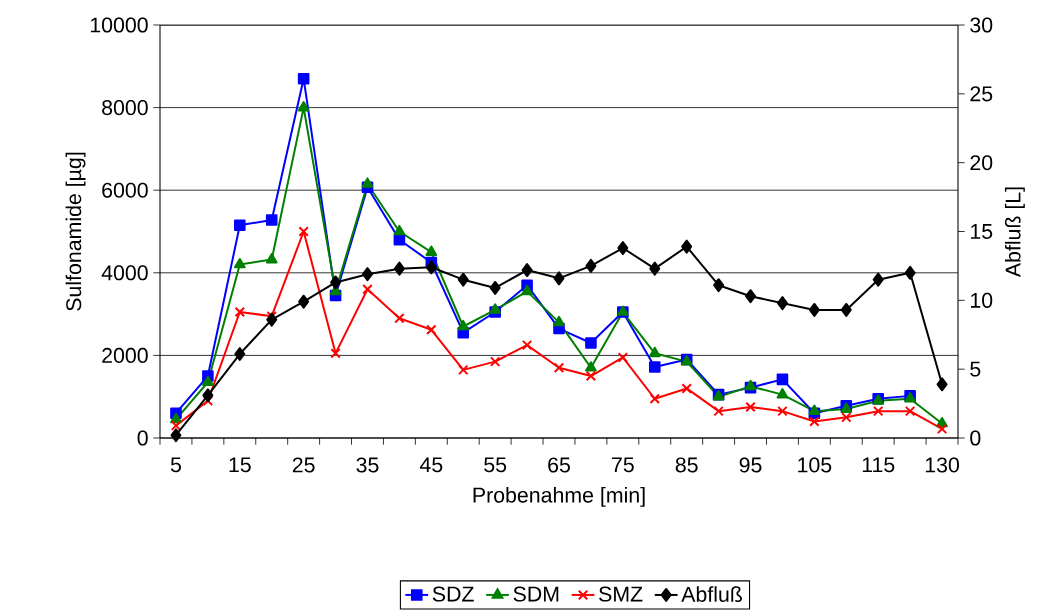 The height and width of the screenshot is (615, 1060). Describe the element at coordinates (536, 594) in the screenshot. I see `legend-label: SDM` at that location.